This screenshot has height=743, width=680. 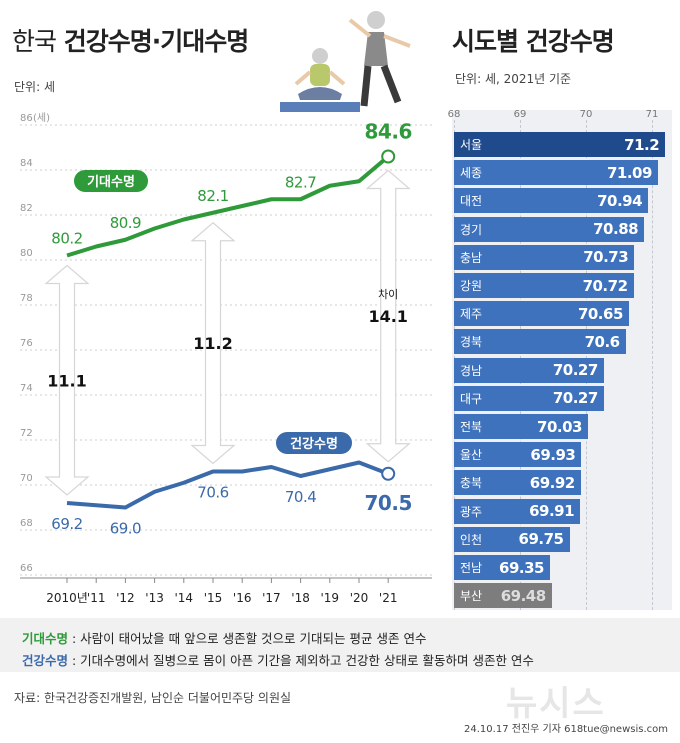 I want to click on y-unit-label: (세), so click(x=41, y=118).